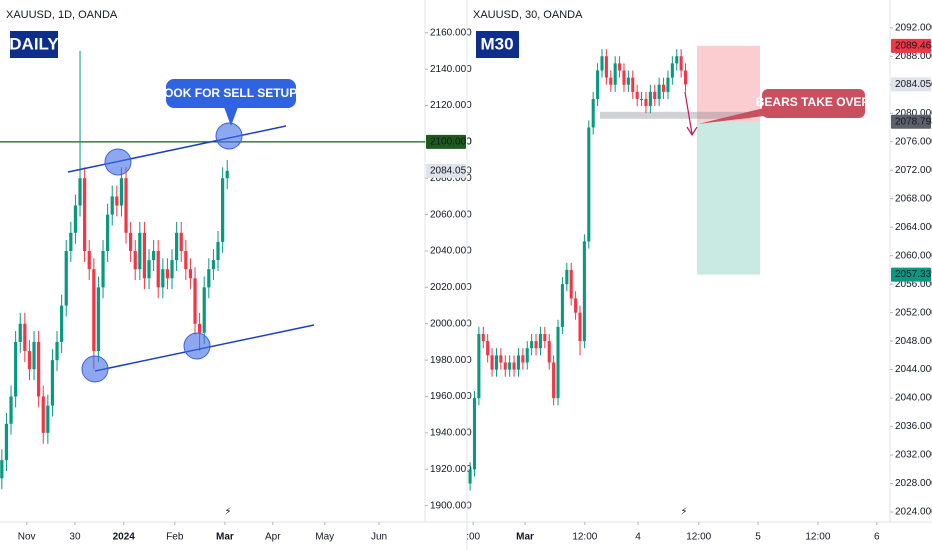  Describe the element at coordinates (913, 113) in the screenshot. I see `y-tick-label: 2080.000` at that location.